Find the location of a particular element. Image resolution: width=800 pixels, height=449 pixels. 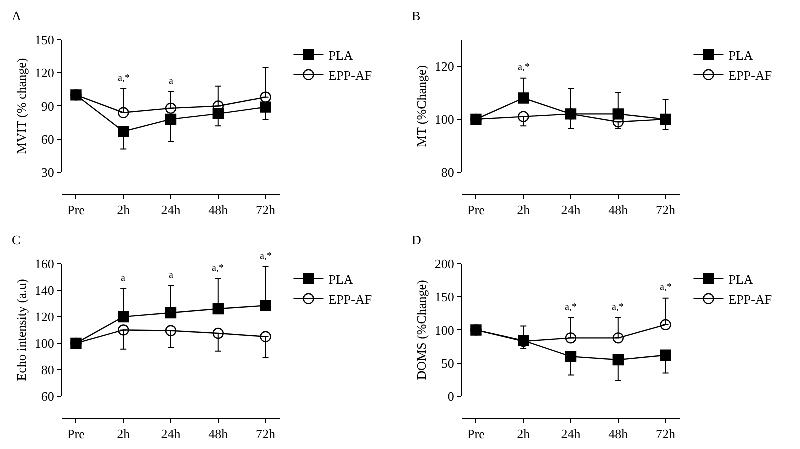

chart-title: B is located at coordinates (416, 16).